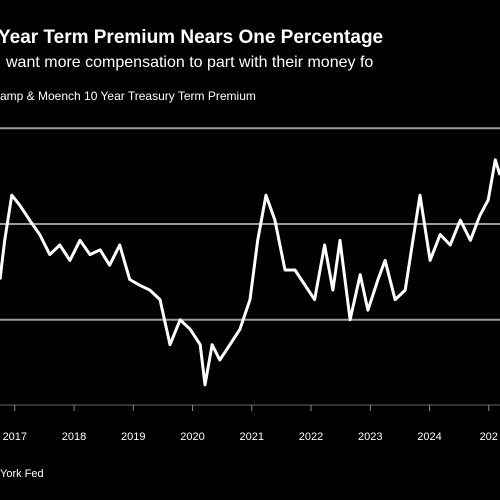 The image size is (500, 500). I want to click on x-tick-label: 2017, so click(15, 437).